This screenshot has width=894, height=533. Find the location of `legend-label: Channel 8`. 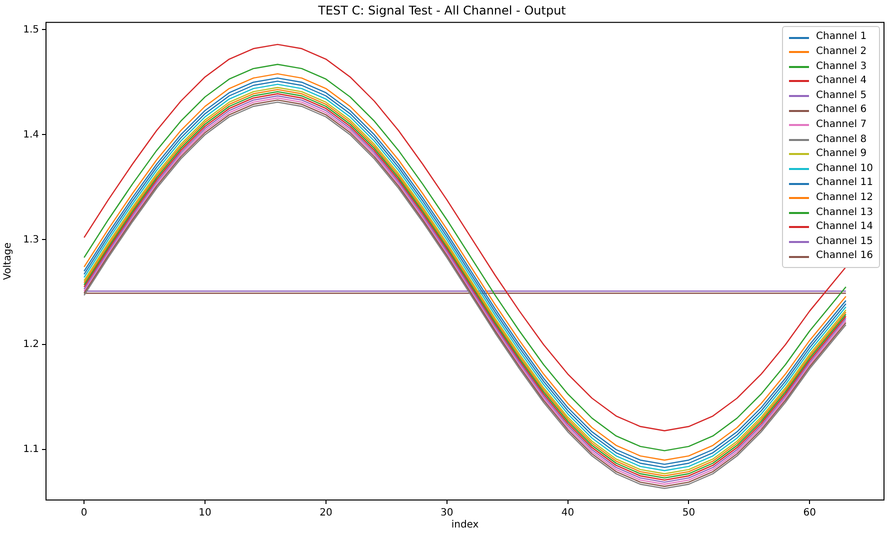

legend-label: Channel 8 is located at coordinates (841, 139).